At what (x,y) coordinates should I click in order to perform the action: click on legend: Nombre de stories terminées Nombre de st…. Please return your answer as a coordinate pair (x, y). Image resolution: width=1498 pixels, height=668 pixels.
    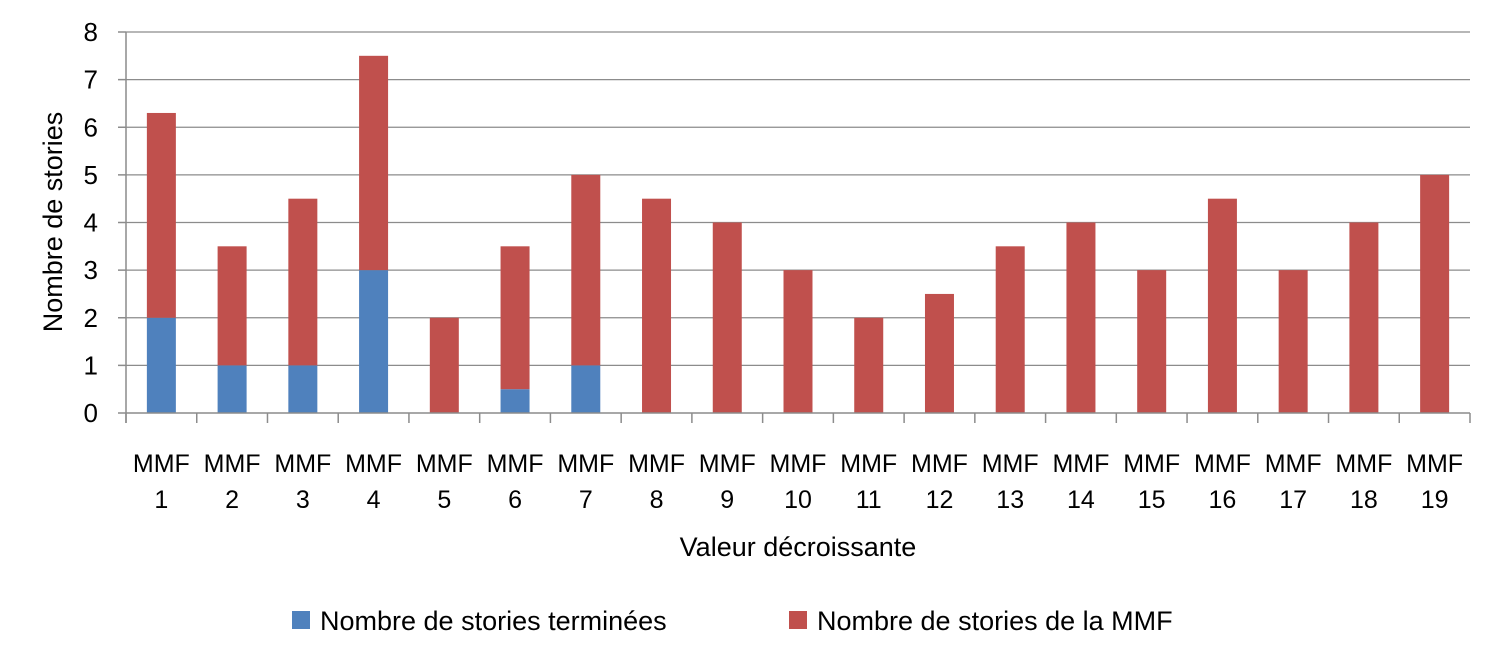
    Looking at the image, I should click on (732, 621).